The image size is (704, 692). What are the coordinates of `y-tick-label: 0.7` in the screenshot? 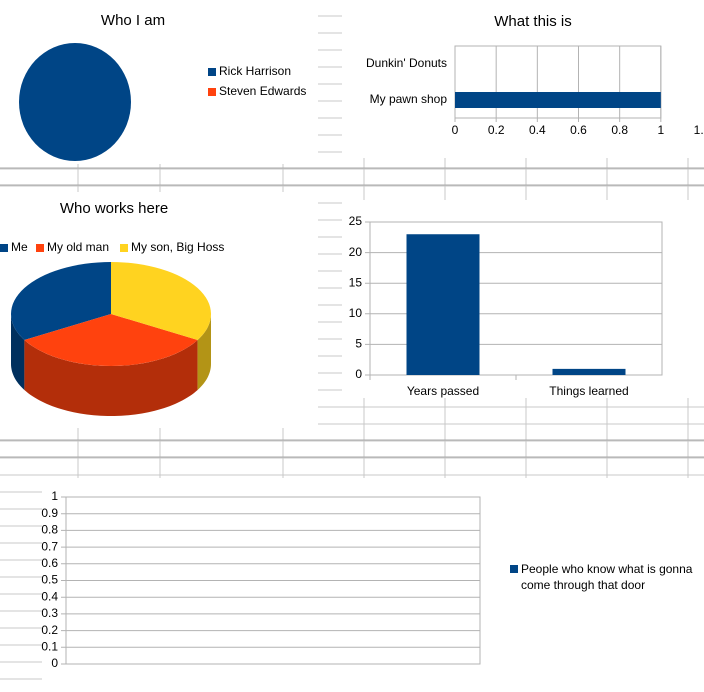 It's located at (49, 546).